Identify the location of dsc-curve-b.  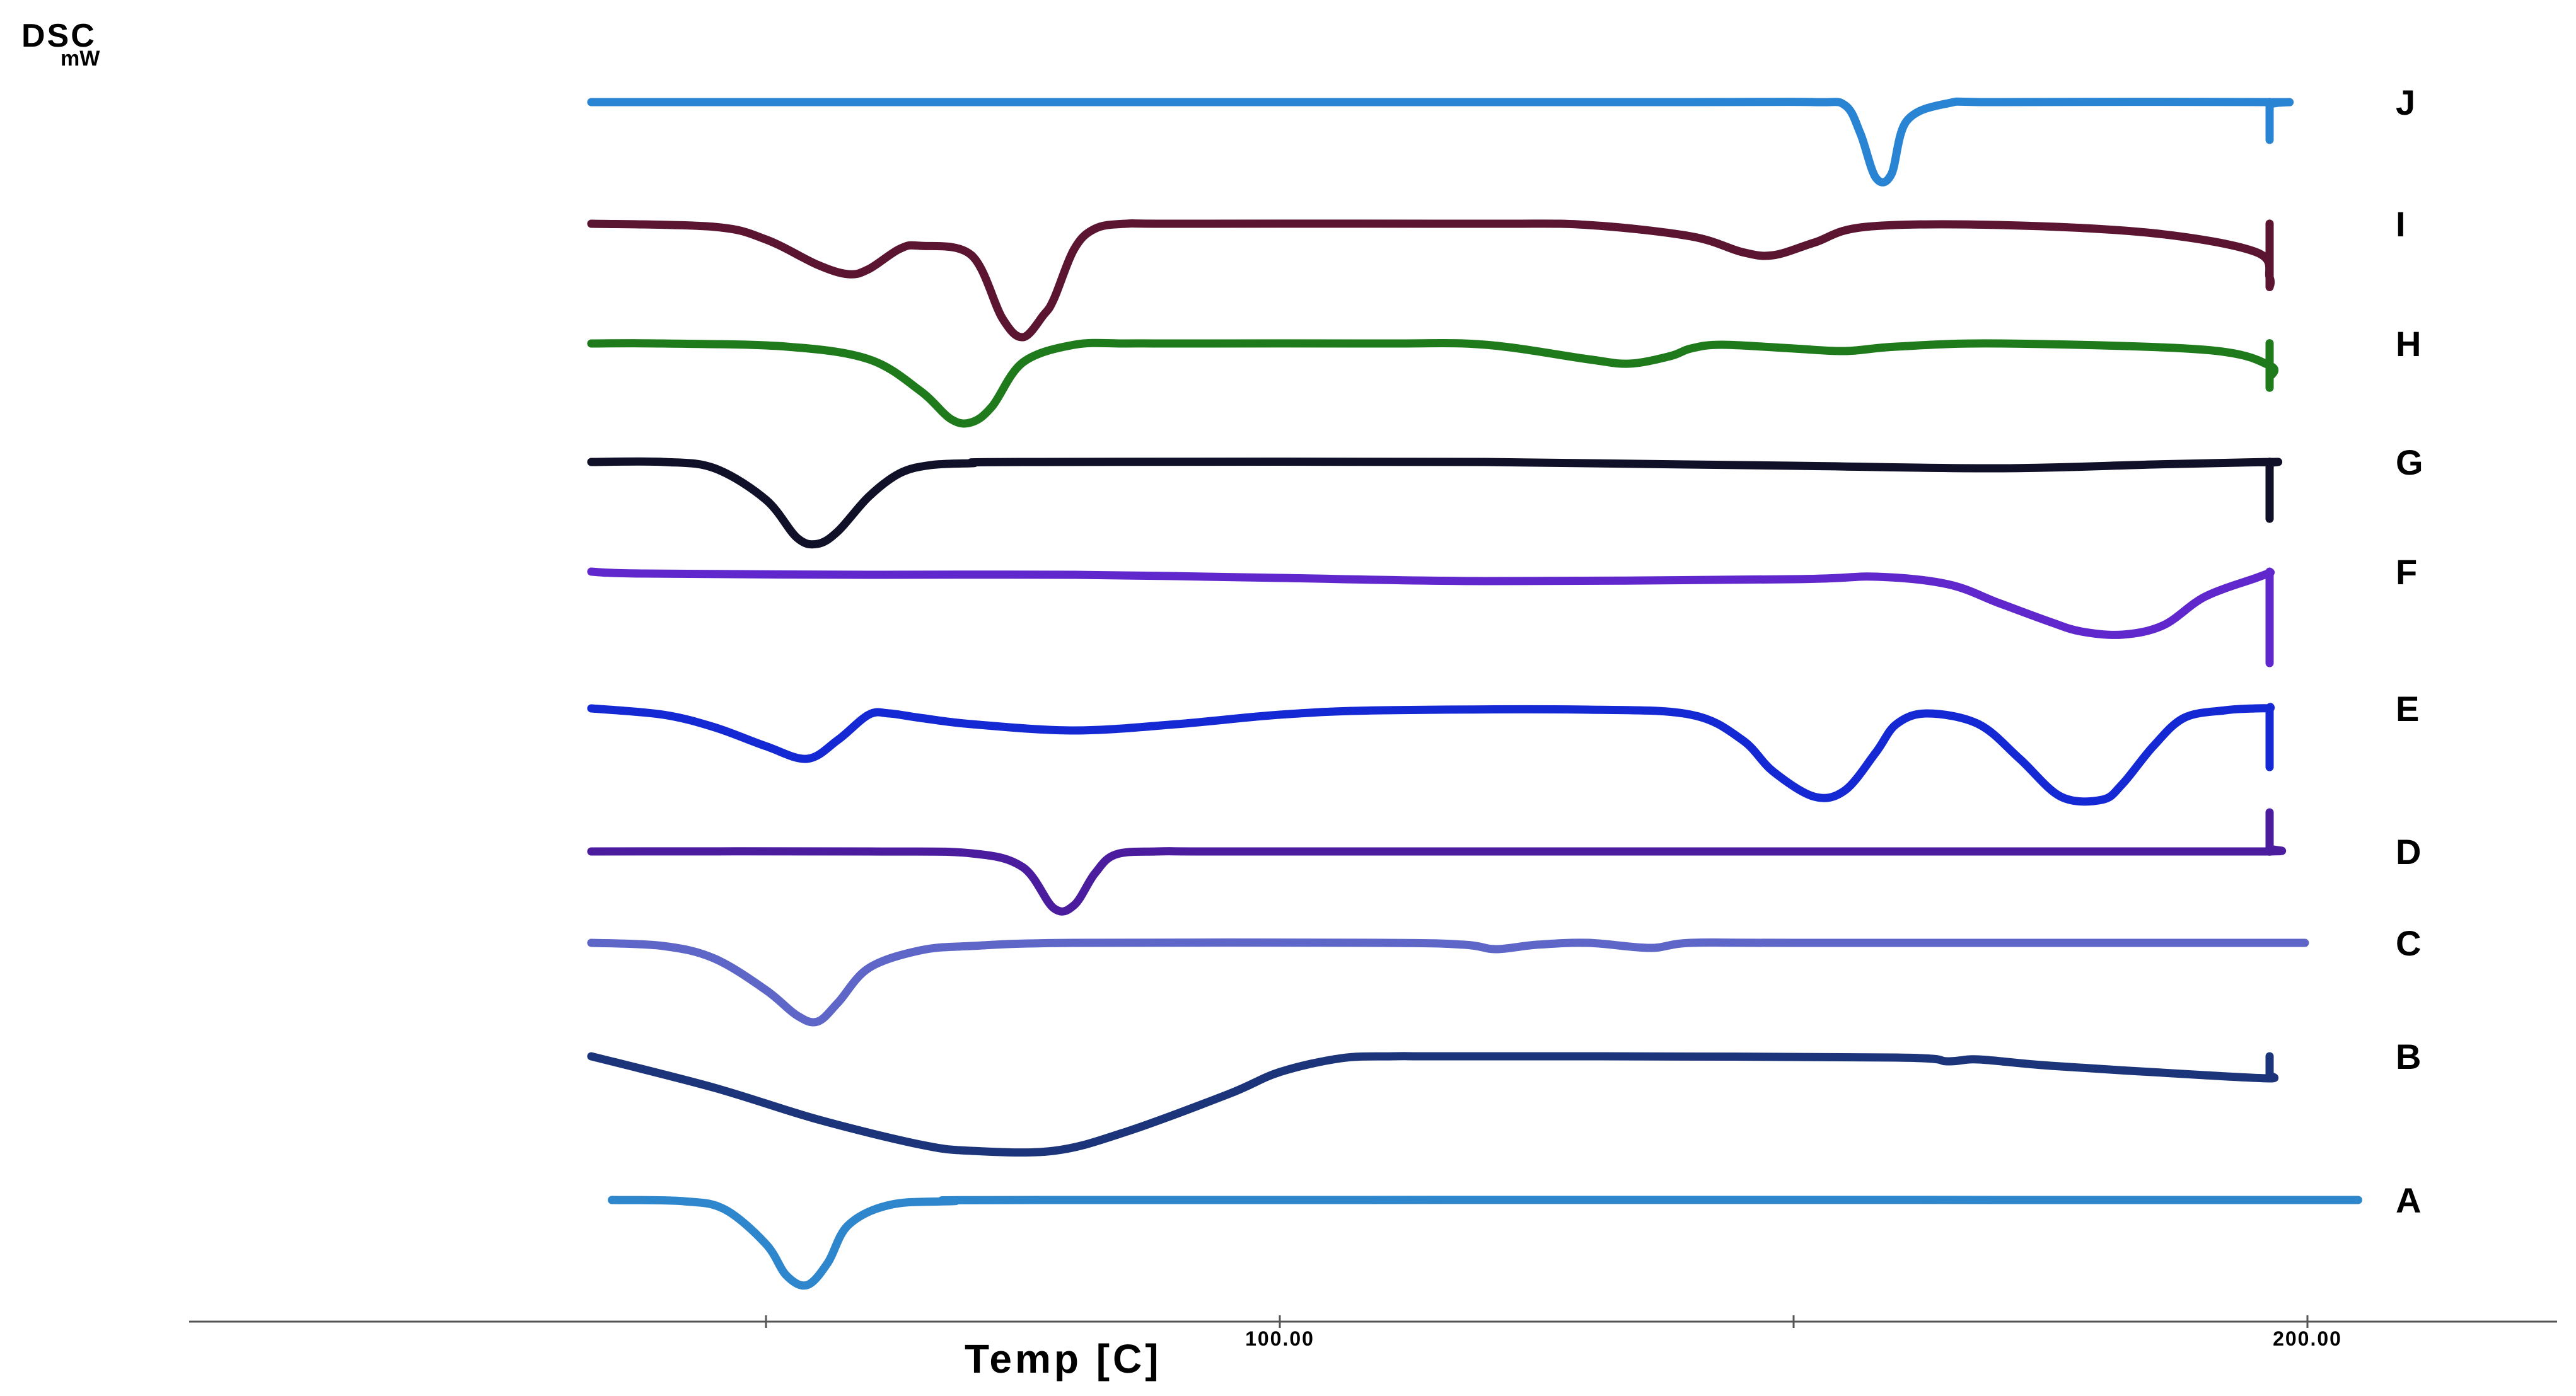
(1433, 1105).